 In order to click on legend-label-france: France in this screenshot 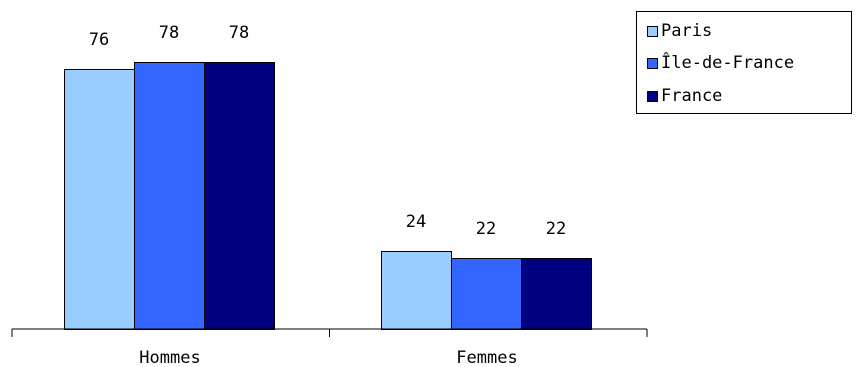, I will do `click(692, 96)`.